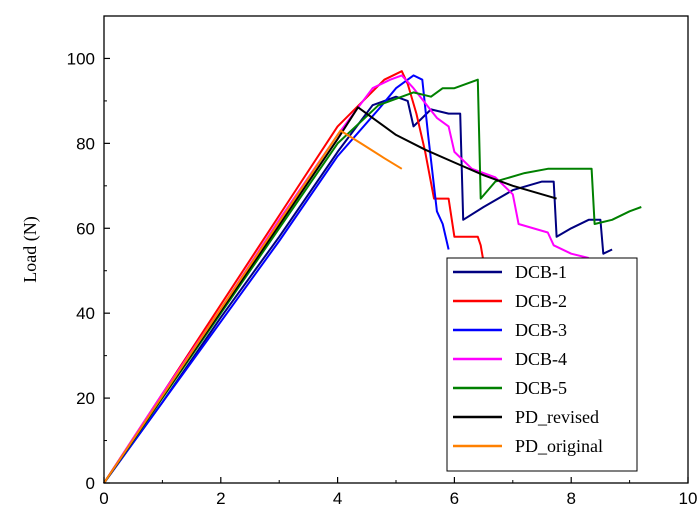 Image resolution: width=697 pixels, height=512 pixels. Describe the element at coordinates (559, 446) in the screenshot. I see `legend-label-pd-original: PD_original` at that location.